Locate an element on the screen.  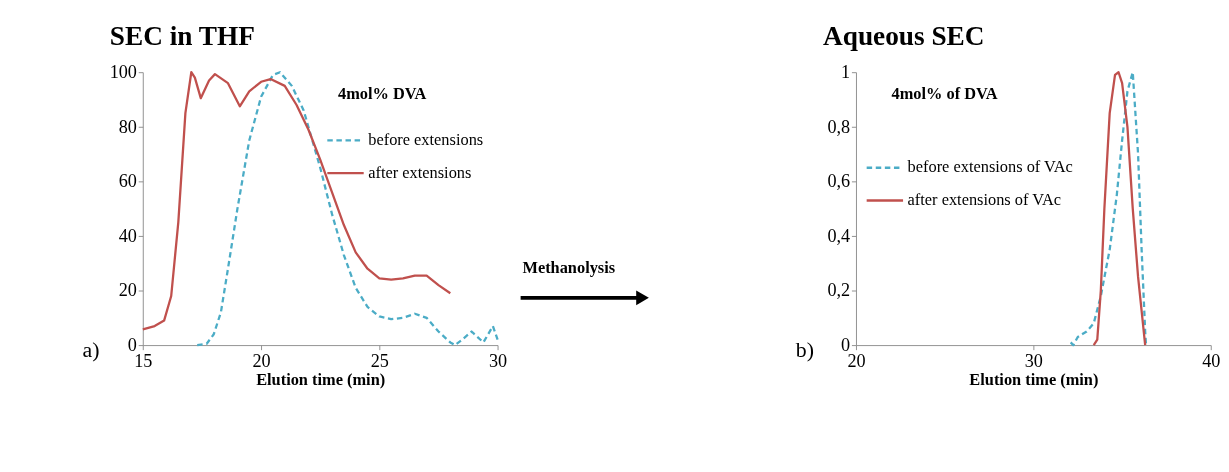
annotation: 4mol% of DVA is located at coordinates (944, 93).